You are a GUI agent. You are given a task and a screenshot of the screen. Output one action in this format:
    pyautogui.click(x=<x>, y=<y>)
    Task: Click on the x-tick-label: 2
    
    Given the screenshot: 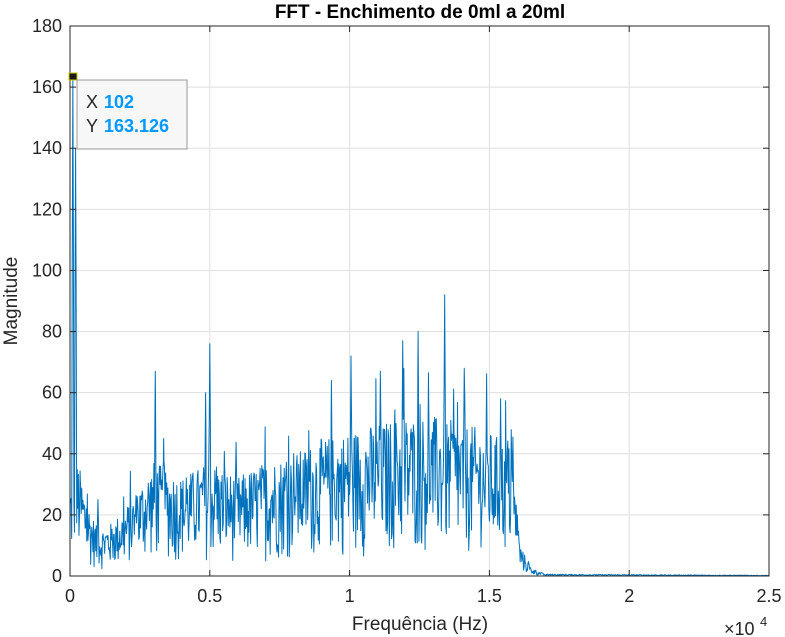 What is the action you would take?
    pyautogui.click(x=629, y=596)
    